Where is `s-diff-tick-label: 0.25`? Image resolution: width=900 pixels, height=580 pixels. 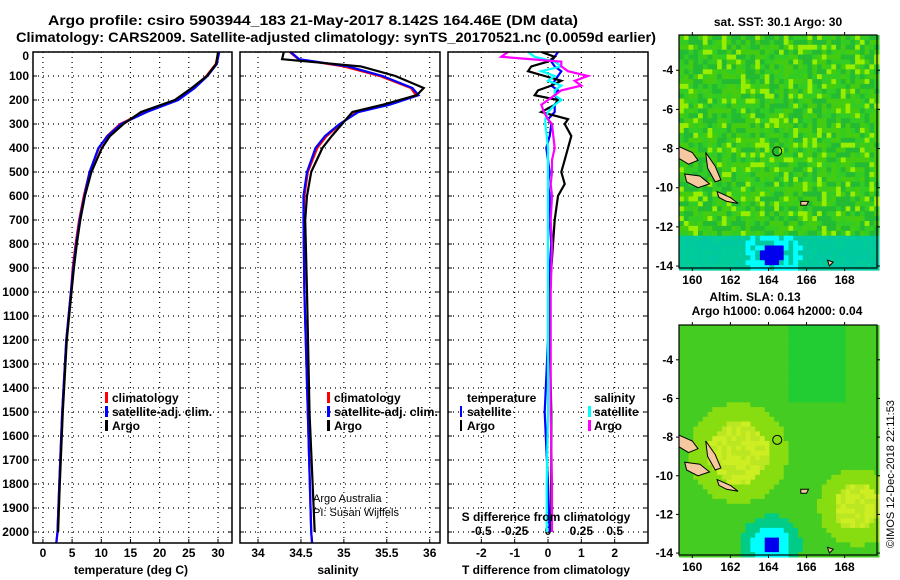 s-diff-tick-label: 0.25 is located at coordinates (582, 531).